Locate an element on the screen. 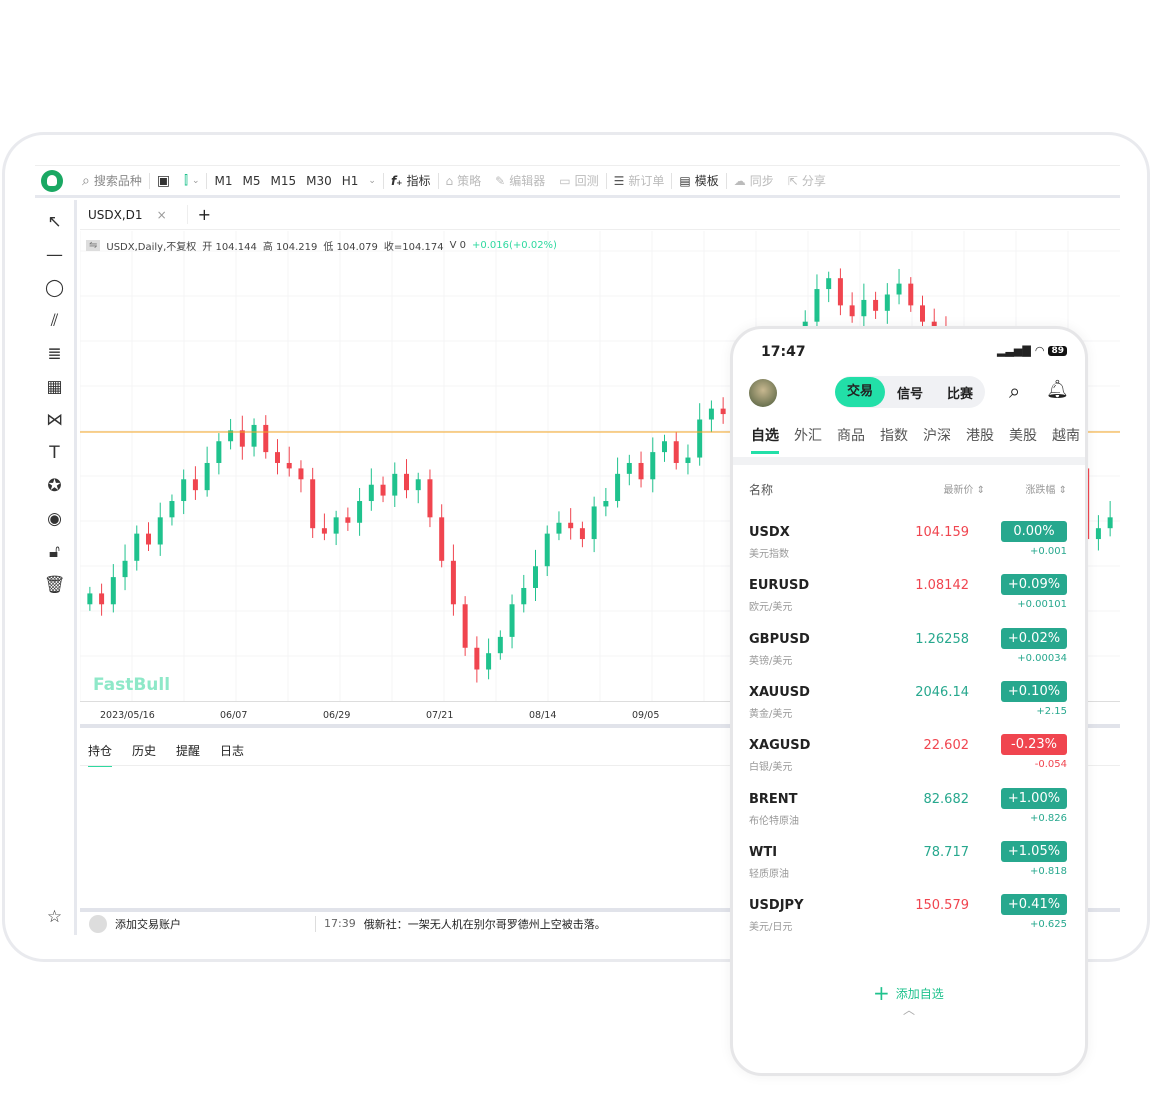 The image size is (1152, 1106). tab-alerts: 提醒 is located at coordinates (188, 751).